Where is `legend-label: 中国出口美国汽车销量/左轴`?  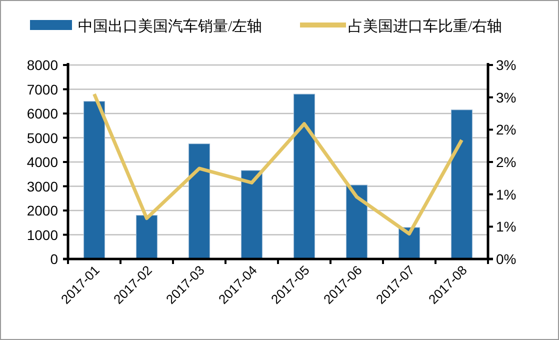
legend-label: 中国出口美国汽车销量/左轴 is located at coordinates (170, 26).